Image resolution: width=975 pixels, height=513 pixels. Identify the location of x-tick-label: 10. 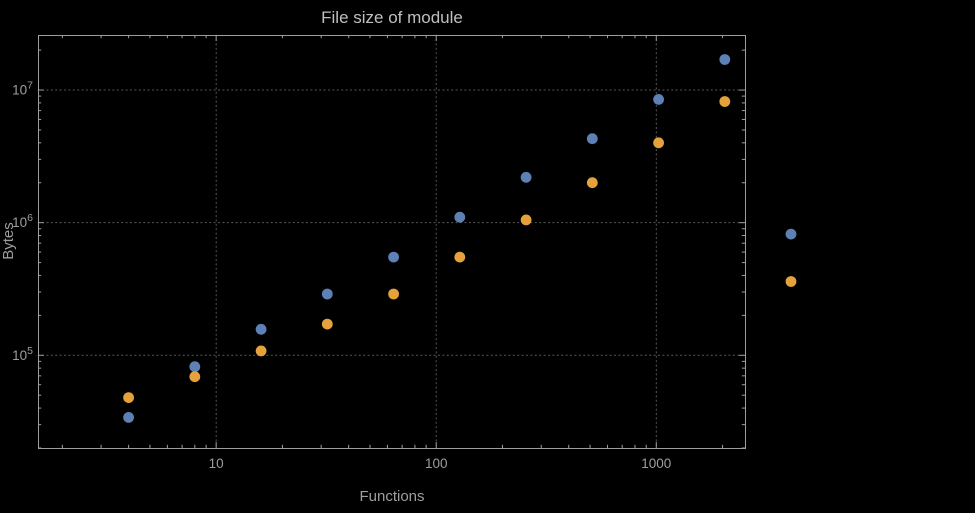
(216, 463).